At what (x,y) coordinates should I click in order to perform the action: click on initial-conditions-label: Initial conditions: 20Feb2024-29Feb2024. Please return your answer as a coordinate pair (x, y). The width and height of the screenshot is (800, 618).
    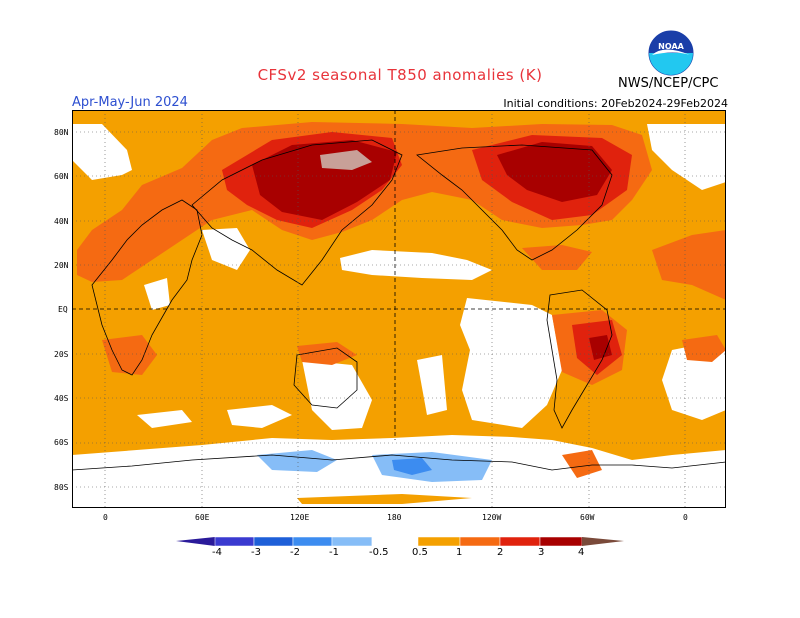
    Looking at the image, I should click on (615, 103).